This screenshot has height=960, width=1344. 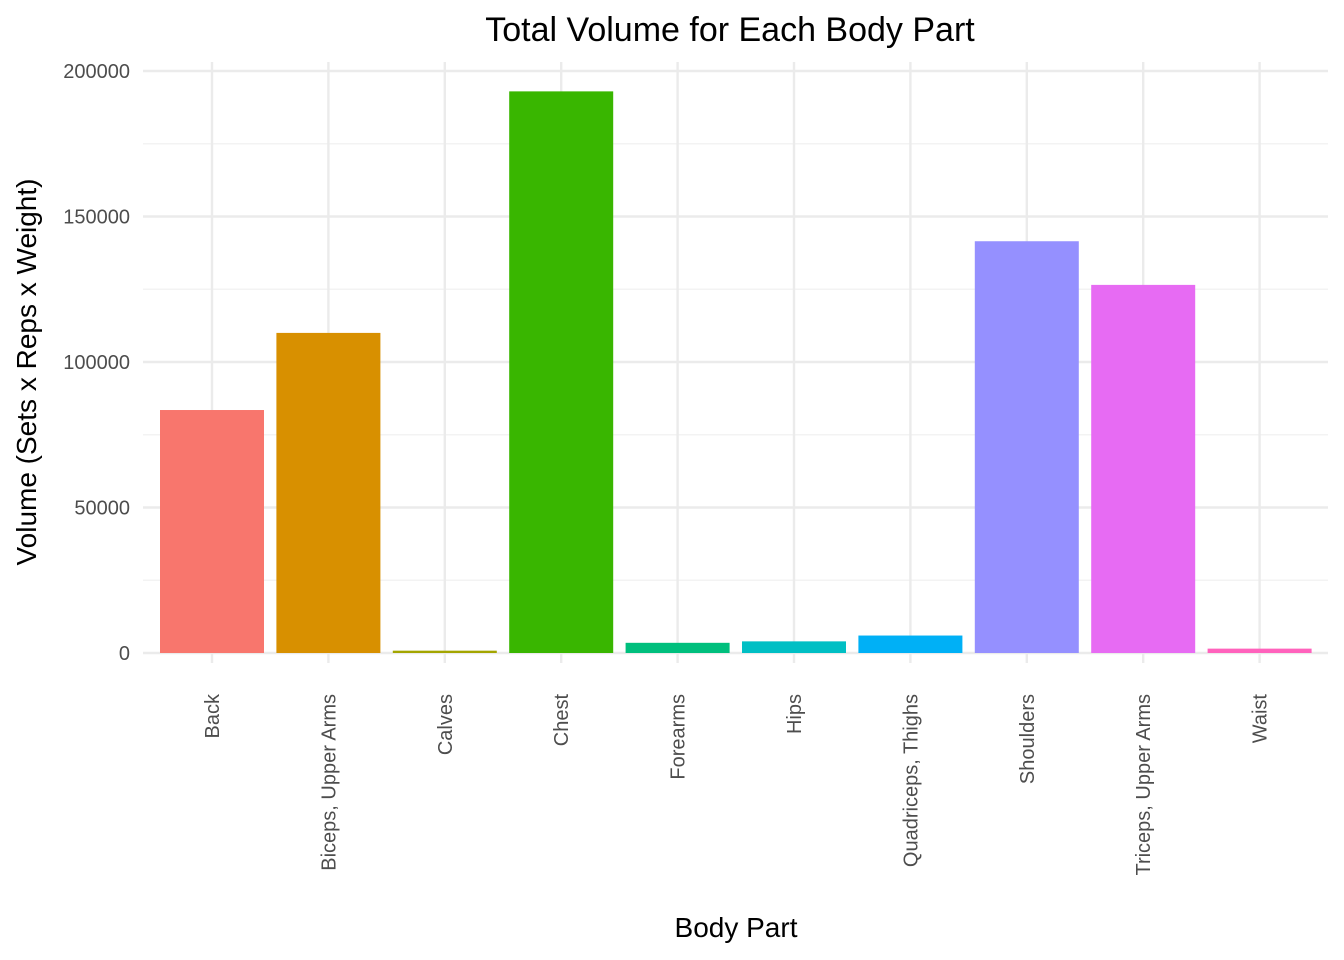 I want to click on x-tick-label: Shoulders, so click(x=1028, y=739).